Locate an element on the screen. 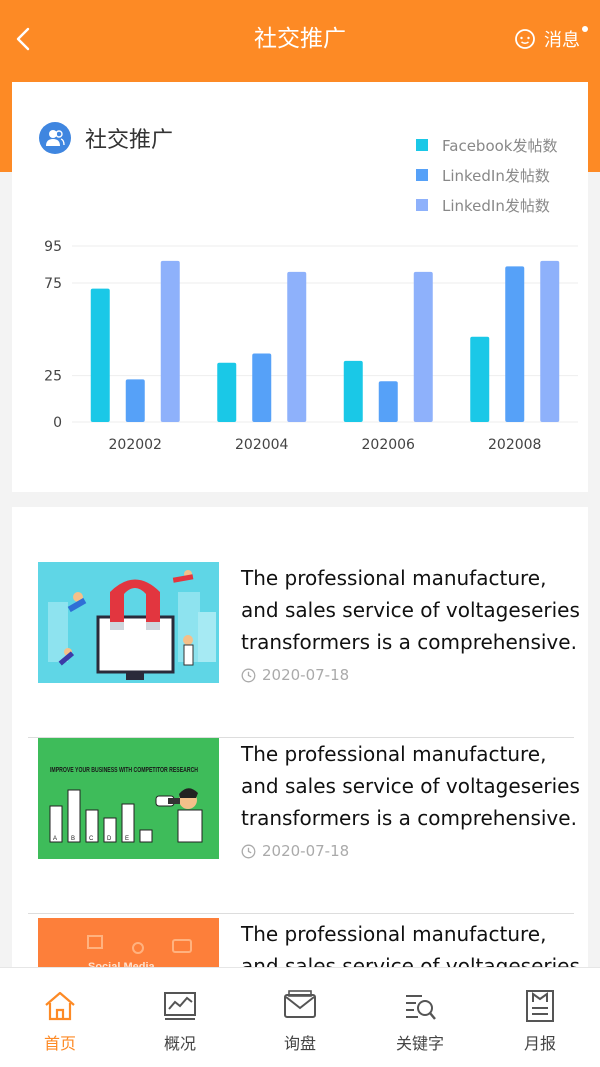  tab-label: 首页 is located at coordinates (59, 1043).